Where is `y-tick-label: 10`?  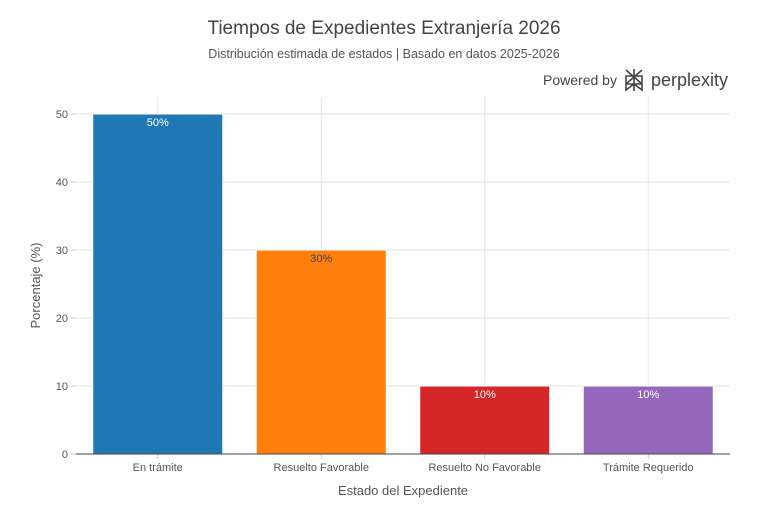
y-tick-label: 10 is located at coordinates (62, 387).